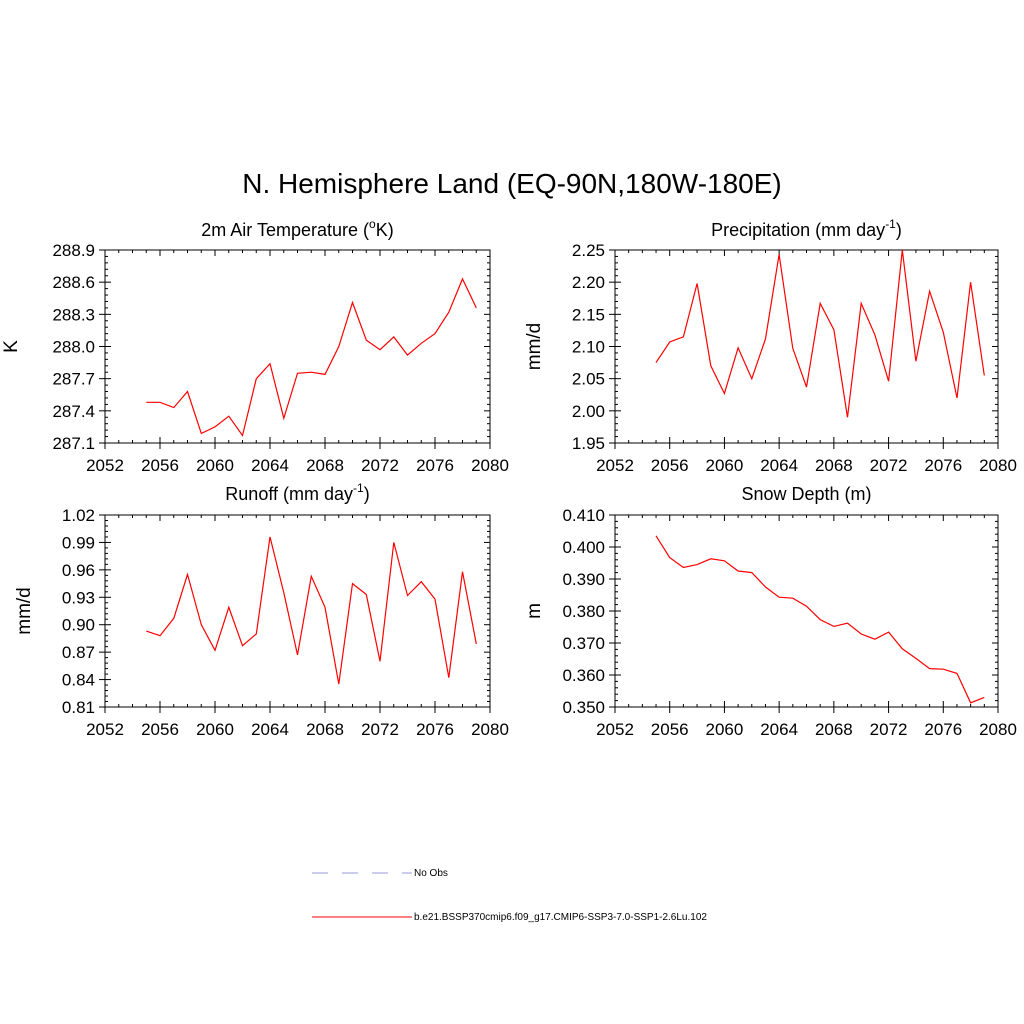 The width and height of the screenshot is (1024, 1024). I want to click on y-tick-label: 2.10, so click(588, 347).